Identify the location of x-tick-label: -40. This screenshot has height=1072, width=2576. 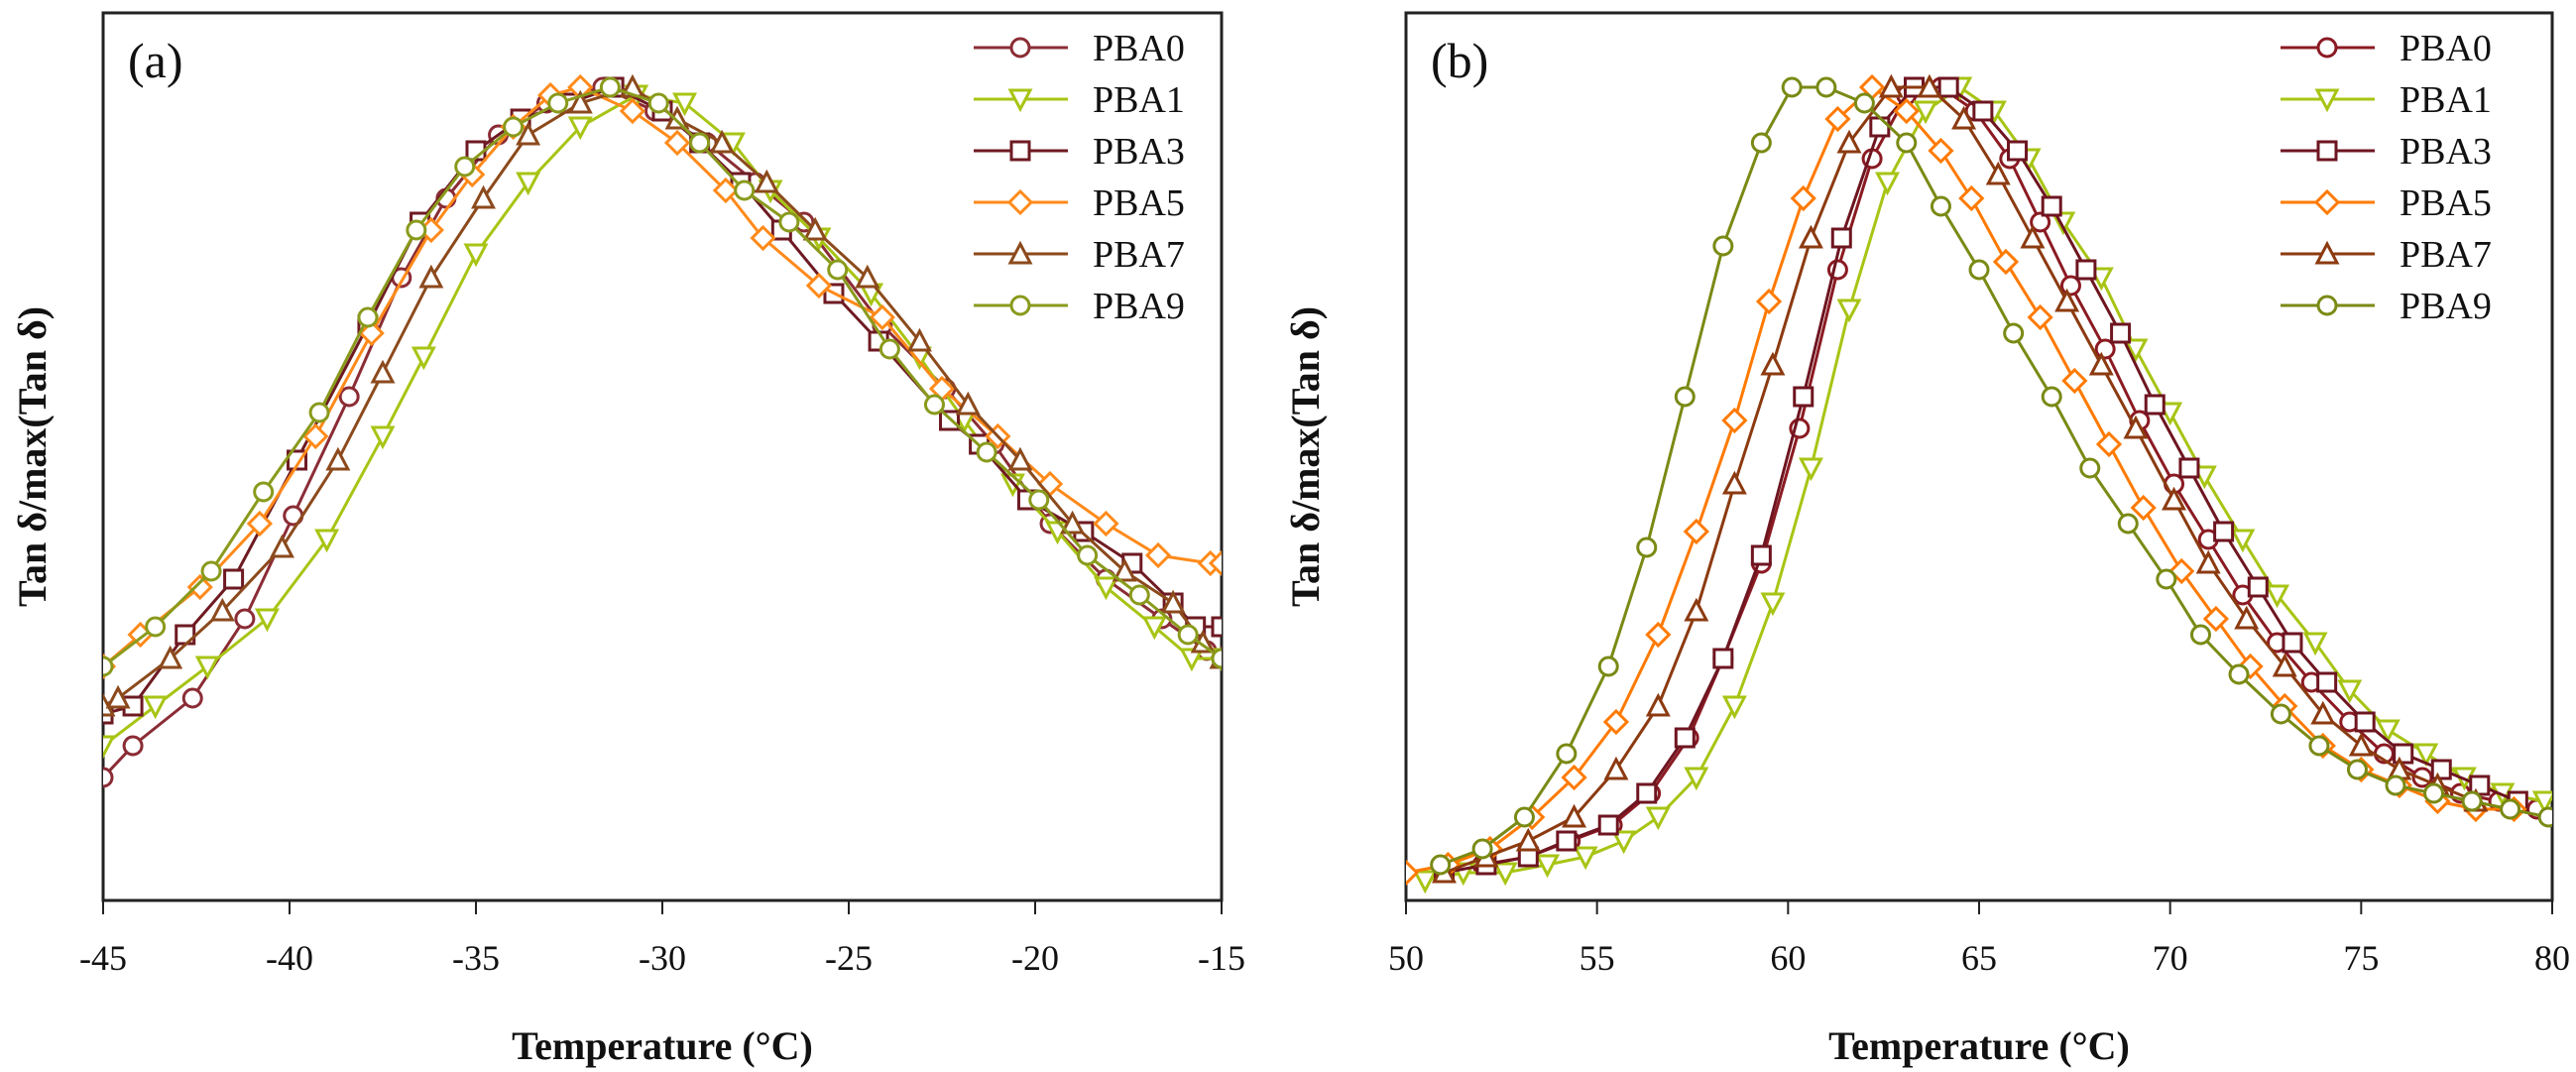
(289, 958).